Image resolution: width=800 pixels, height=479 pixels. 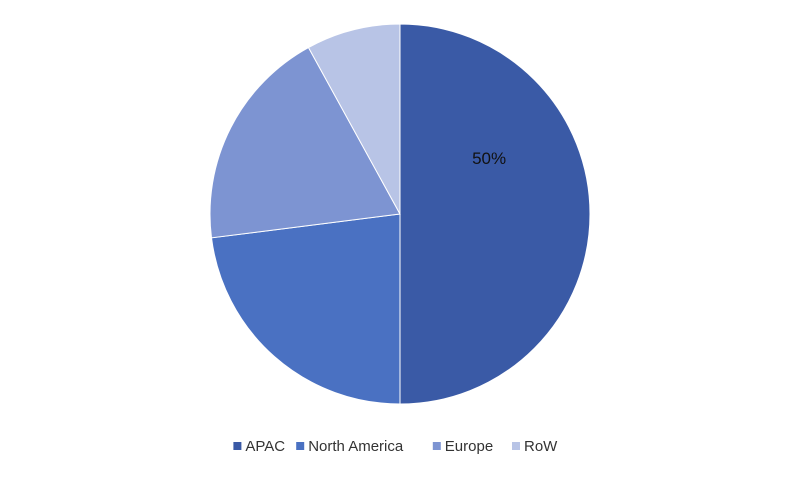 I want to click on legend-label: North America, so click(x=356, y=446).